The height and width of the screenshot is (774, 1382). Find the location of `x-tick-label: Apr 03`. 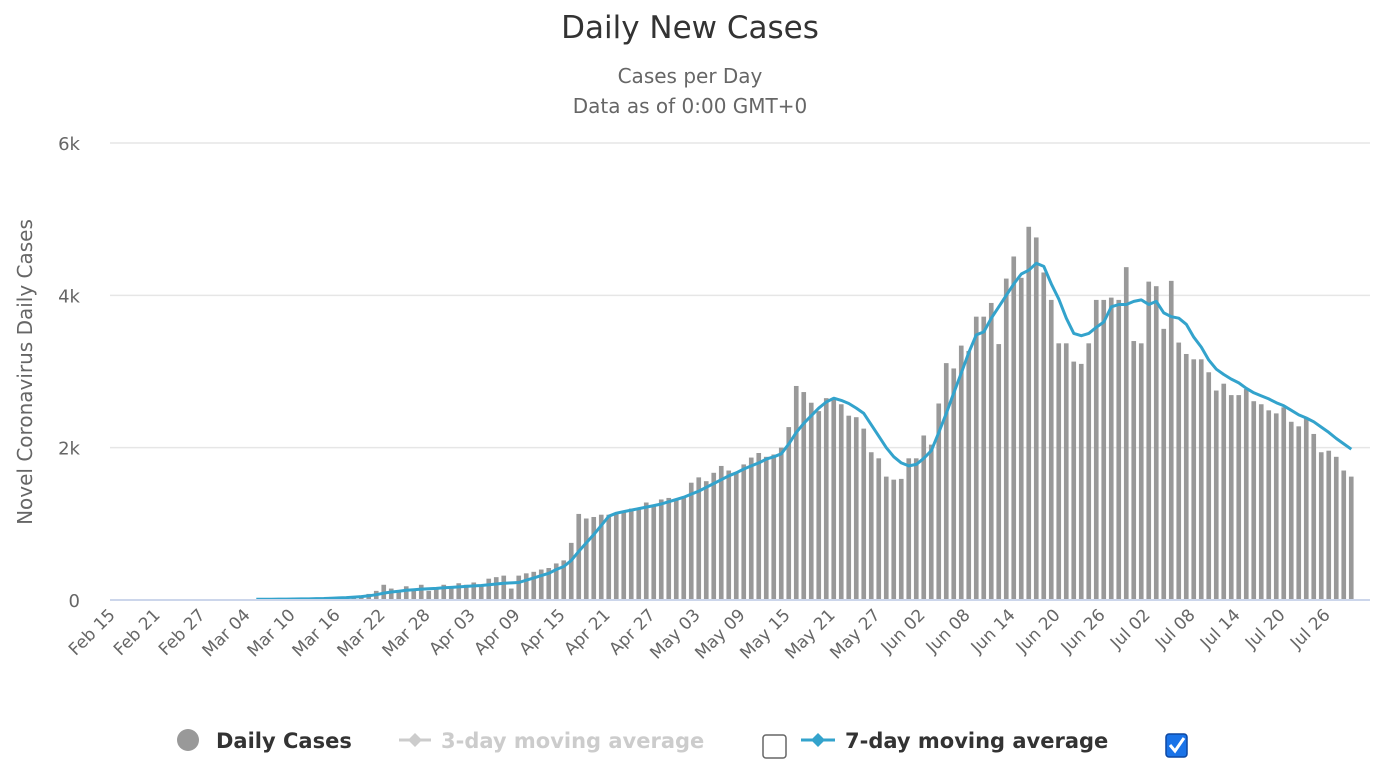

x-tick-label: Apr 03 is located at coordinates (452, 632).